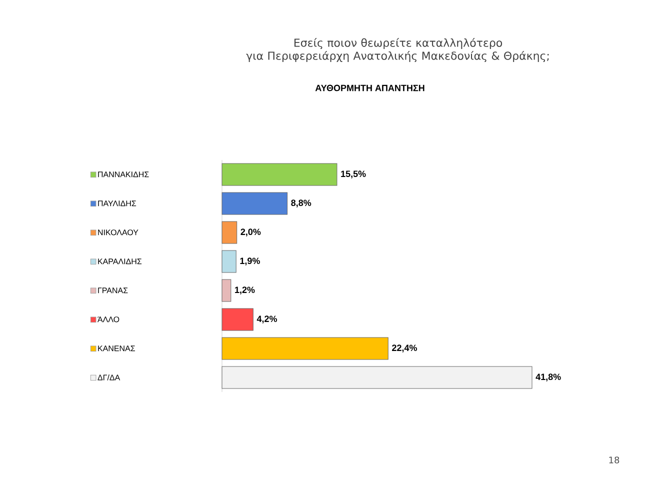 This screenshot has width=660, height=495. I want to click on y-tick-label: ΔΓ/ΔΑ, so click(109, 377).